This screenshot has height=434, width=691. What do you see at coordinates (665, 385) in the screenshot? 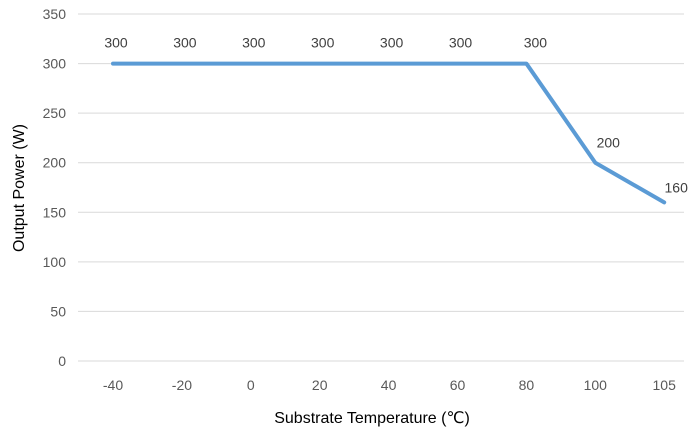
I see `x-tick-label: 105` at bounding box center [665, 385].